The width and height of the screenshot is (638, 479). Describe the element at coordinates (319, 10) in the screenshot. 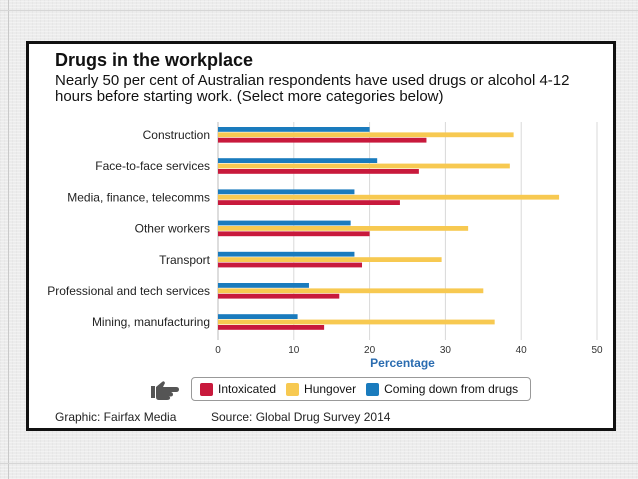

I see `slide-top-line` at that location.